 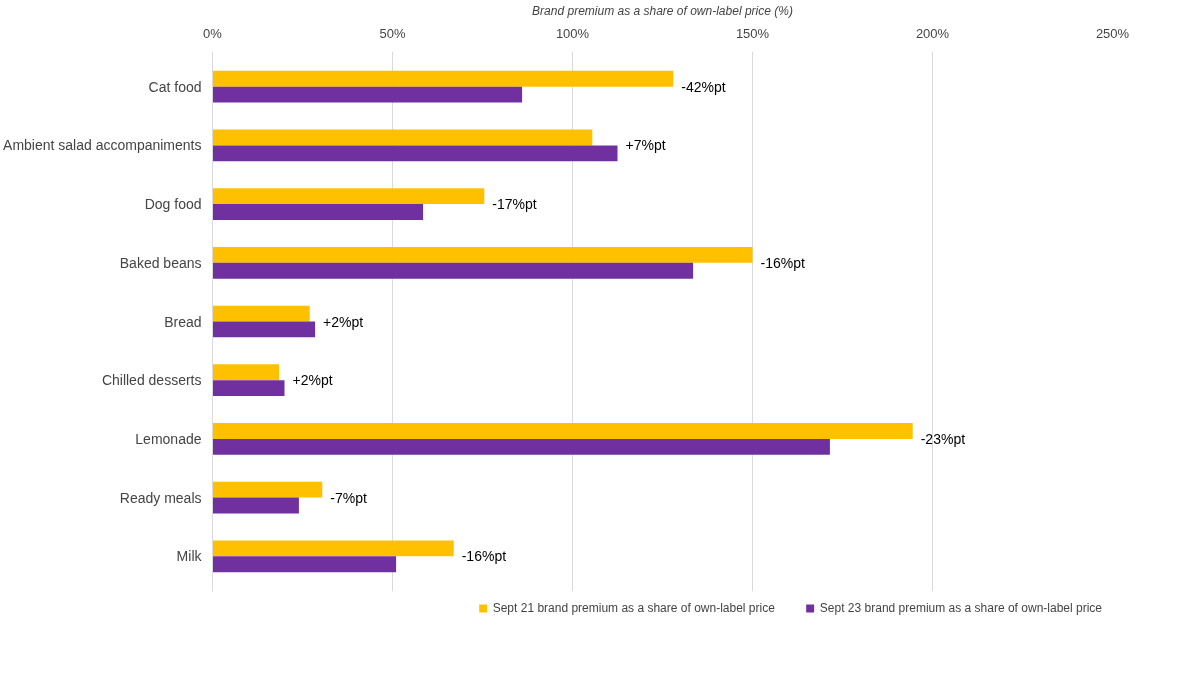 I want to click on legend-label: Sept 21 brand premium as a share of own-label price, so click(x=633, y=608).